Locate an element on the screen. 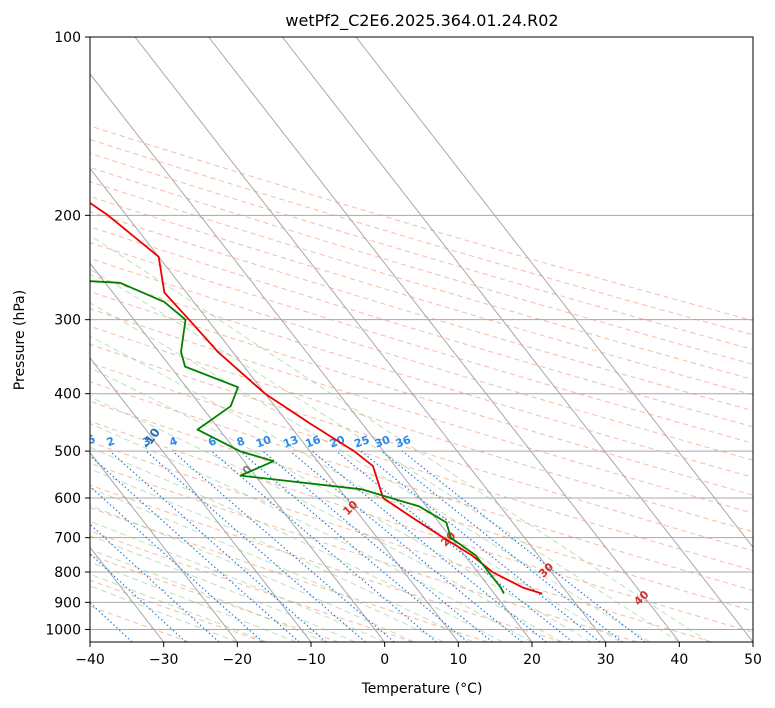 Image resolution: width=775 pixels, height=708 pixels. mixing-ratio-label: 8 is located at coordinates (241, 441).